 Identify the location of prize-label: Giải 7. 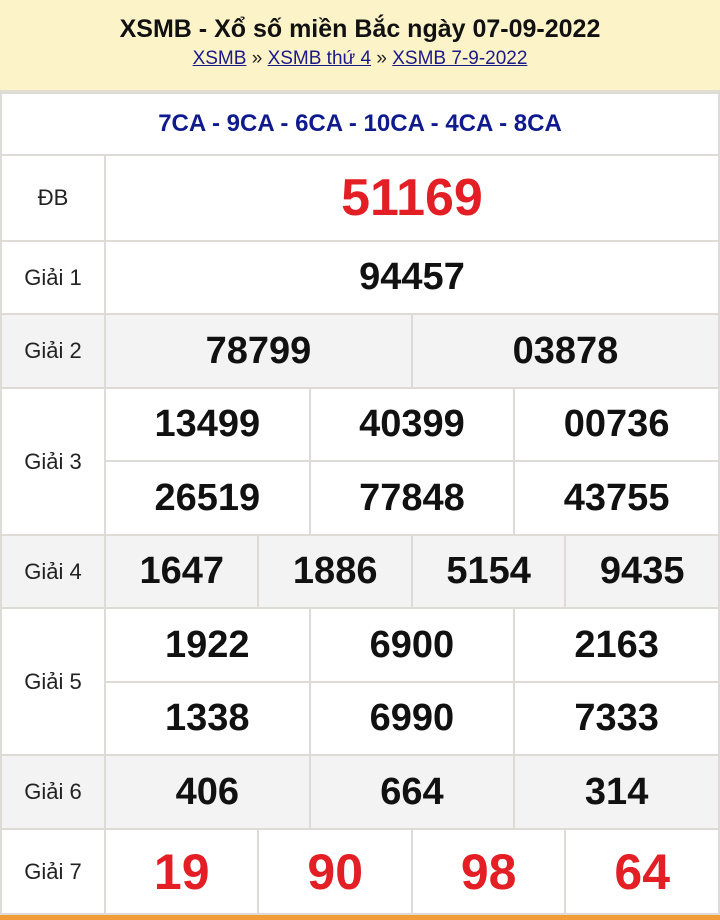
(53, 871).